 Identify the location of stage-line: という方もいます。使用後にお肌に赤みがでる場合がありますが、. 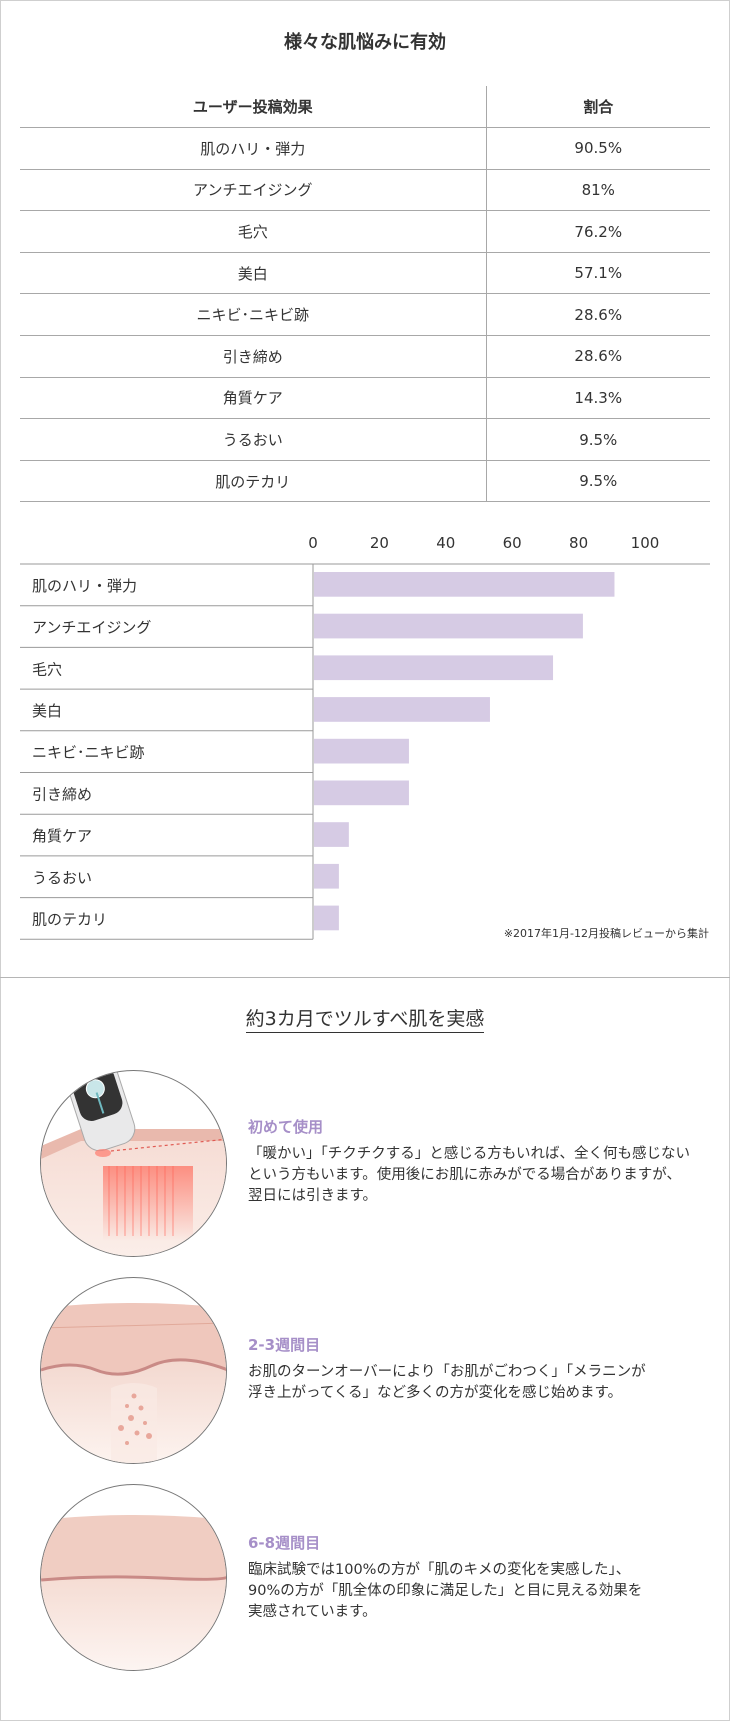
(464, 1175).